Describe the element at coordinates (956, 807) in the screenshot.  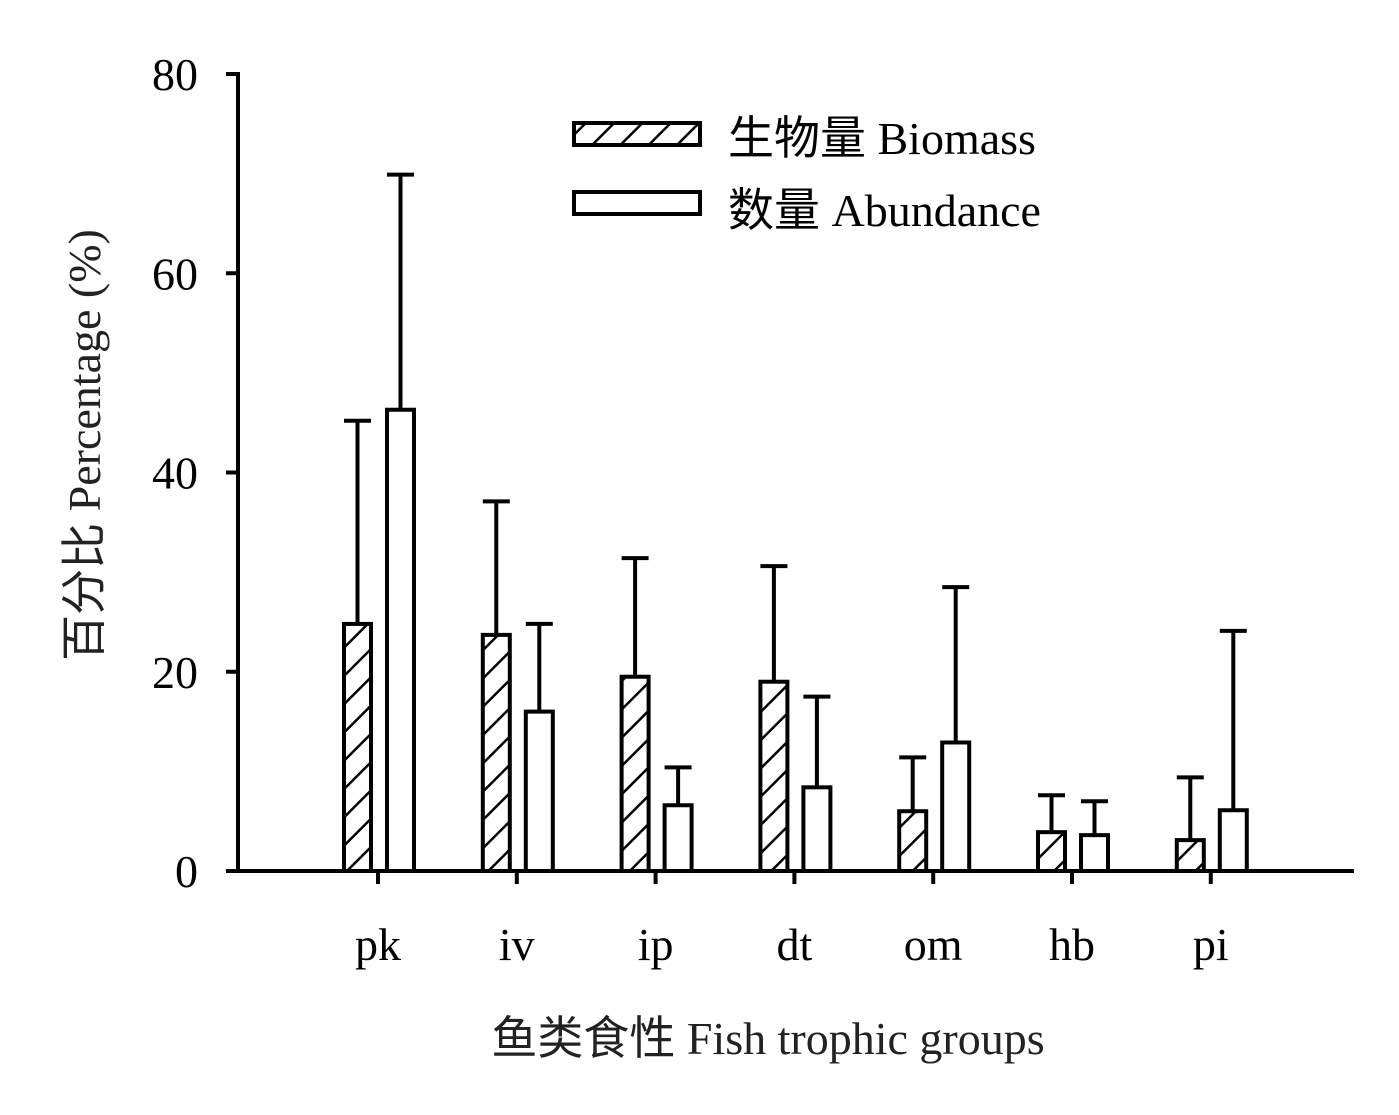
I see `bar-abundance-om` at that location.